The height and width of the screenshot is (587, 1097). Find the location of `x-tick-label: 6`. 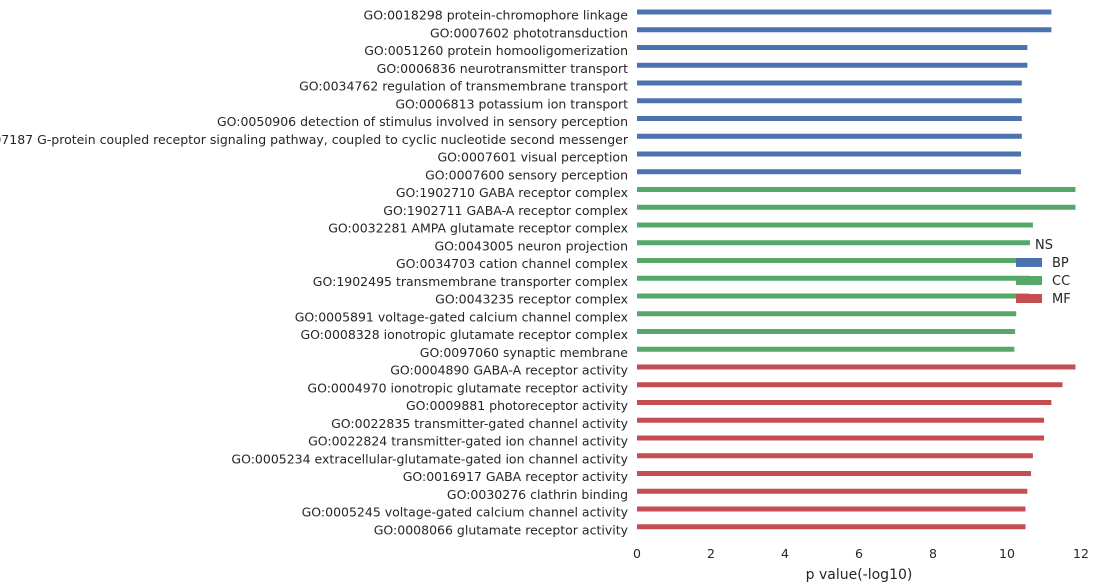

x-tick-label: 6 is located at coordinates (859, 553).